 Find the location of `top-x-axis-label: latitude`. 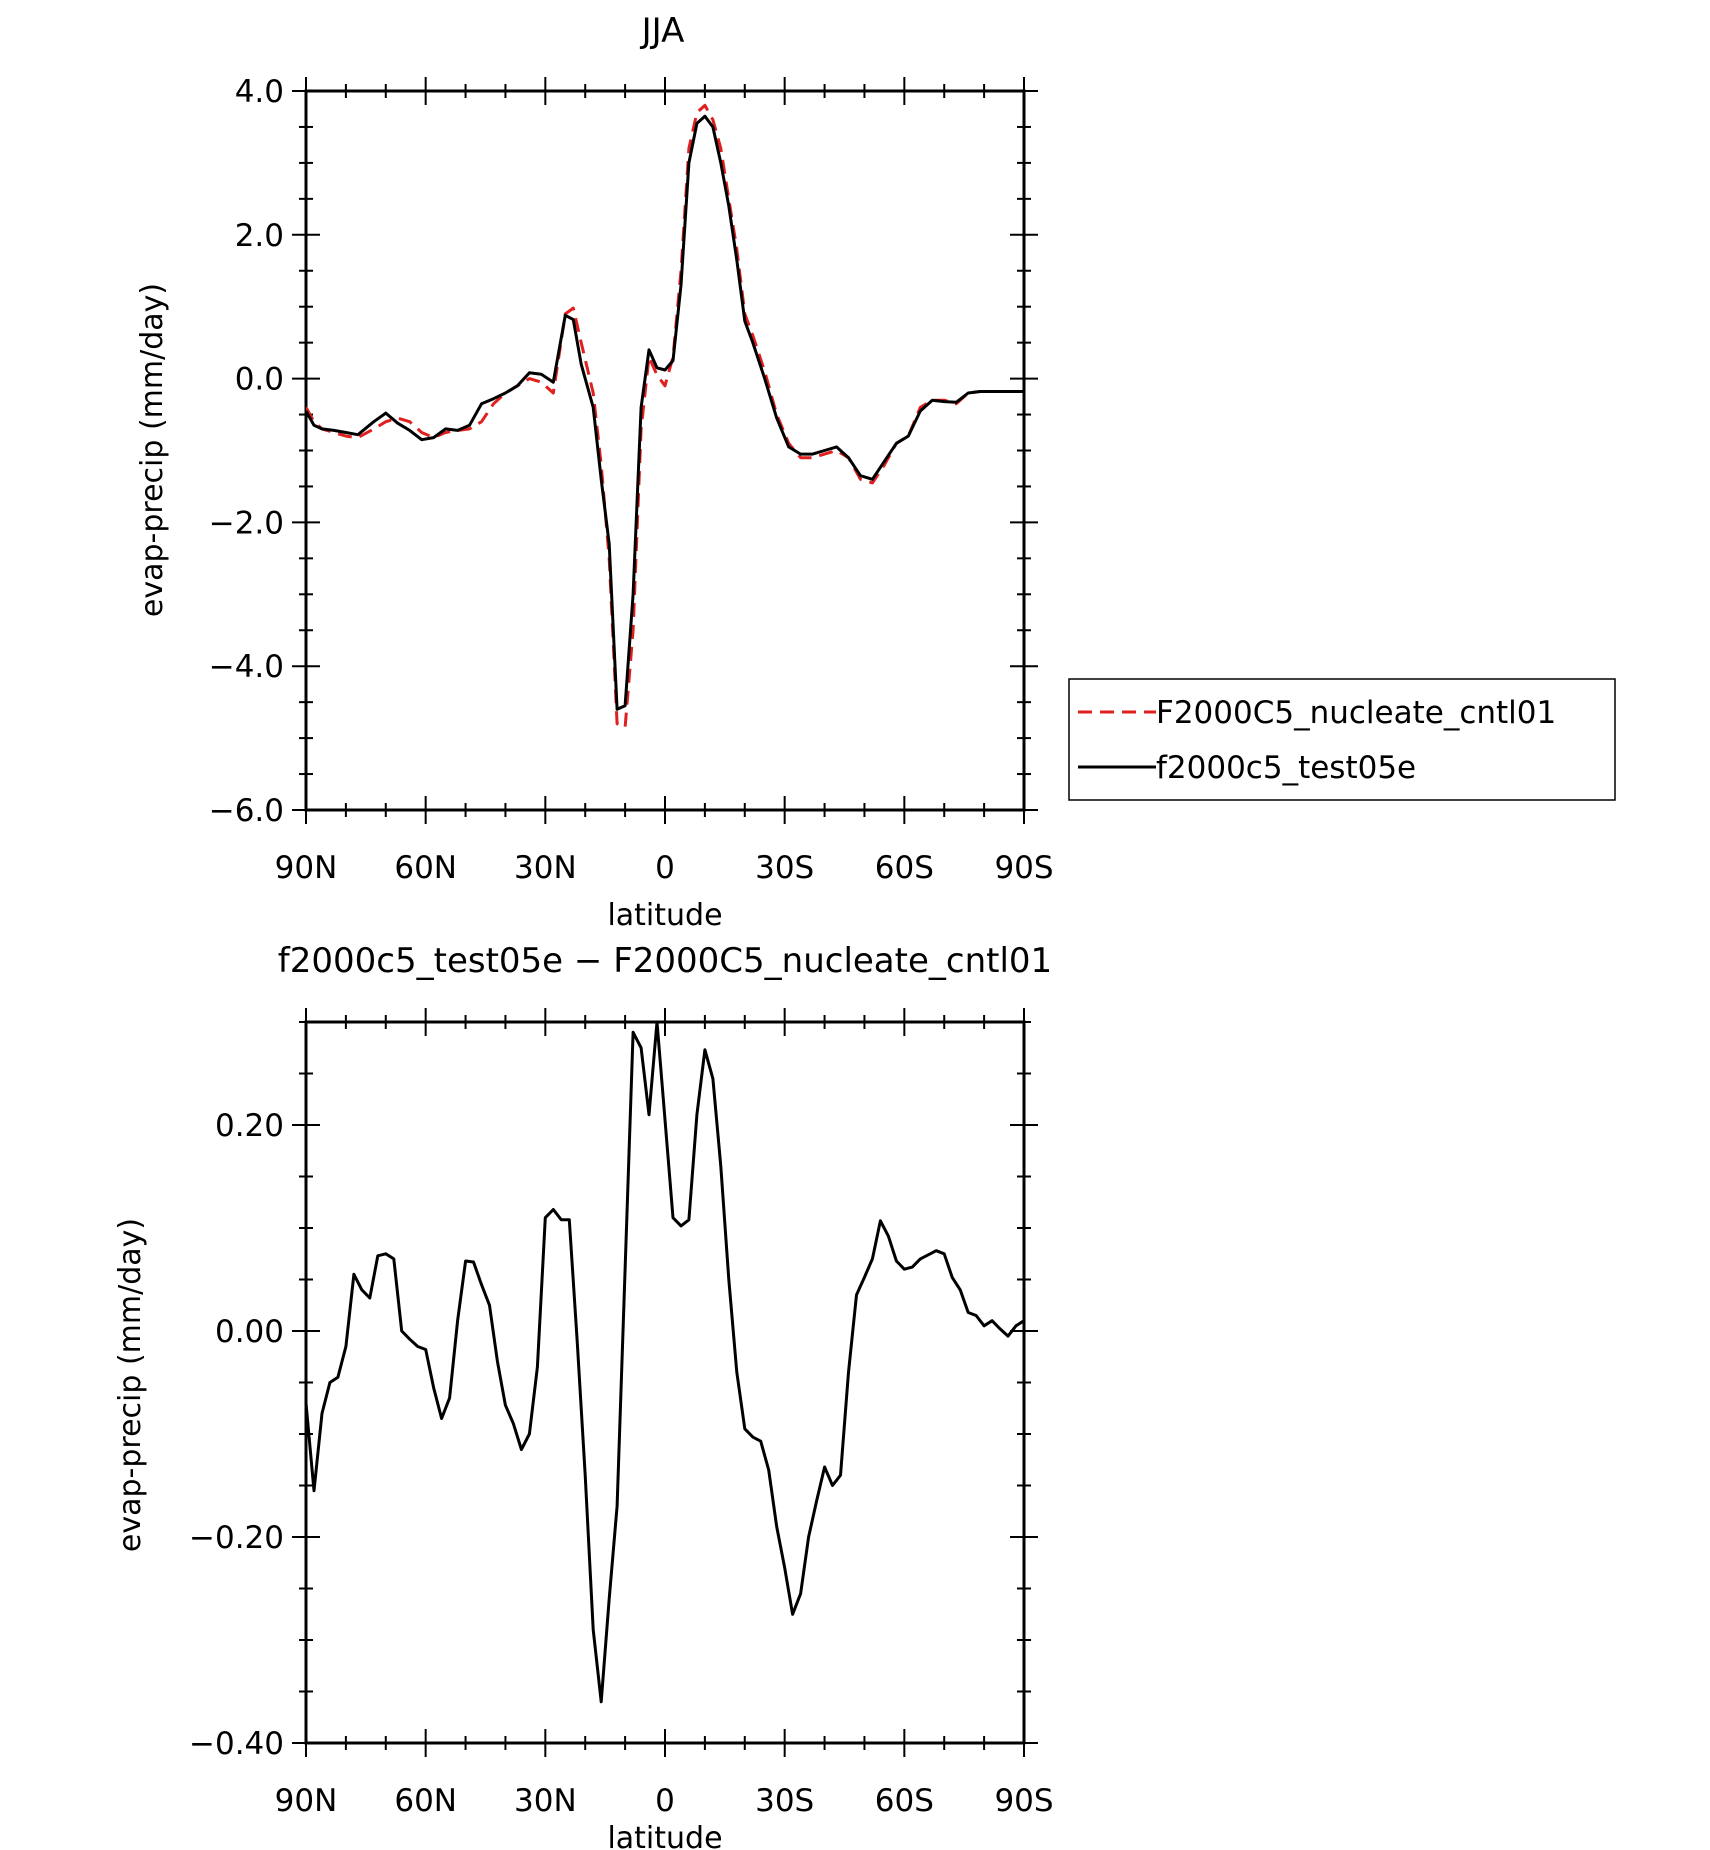

top-x-axis-label: latitude is located at coordinates (664, 915).